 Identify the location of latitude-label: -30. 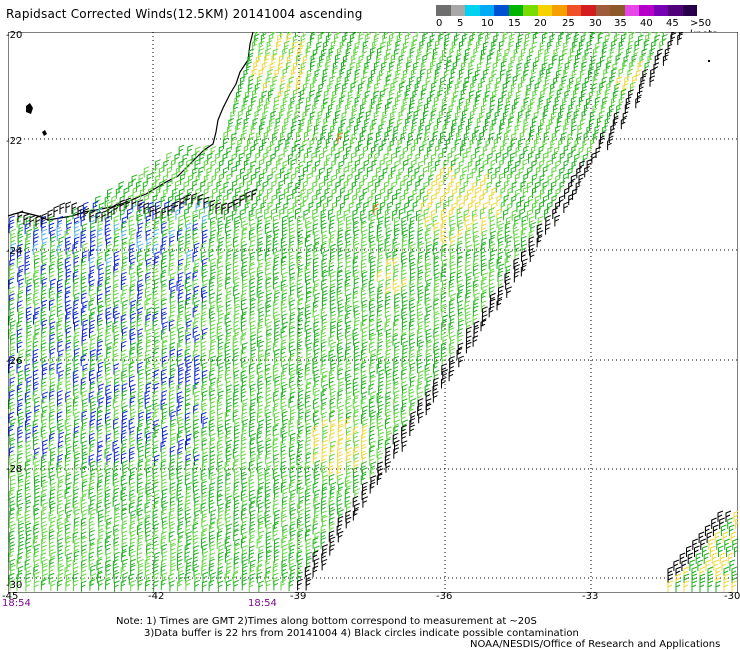
(14, 585).